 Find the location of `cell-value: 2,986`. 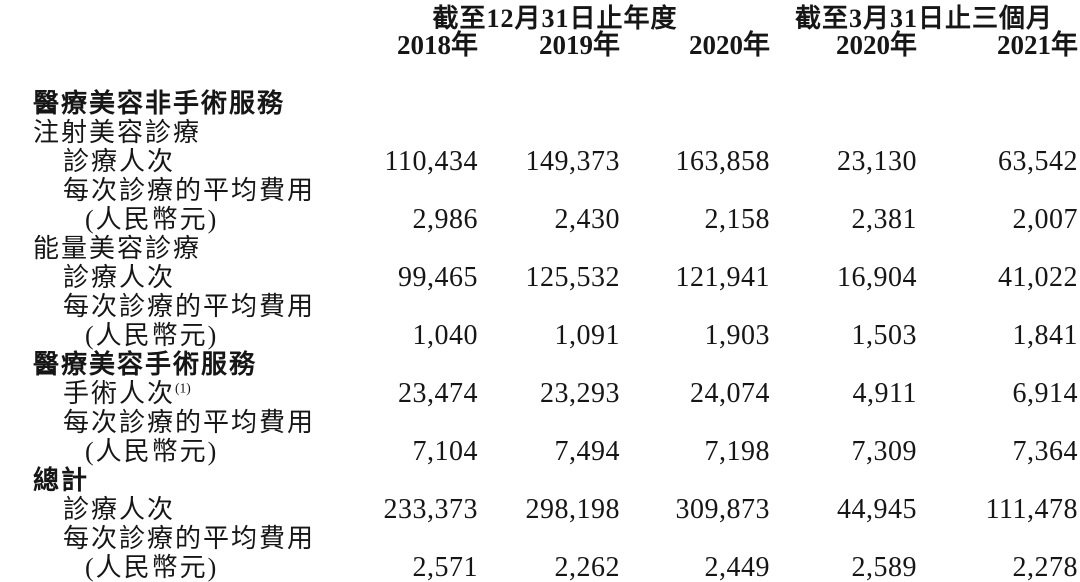

cell-value: 2,986 is located at coordinates (445, 219).